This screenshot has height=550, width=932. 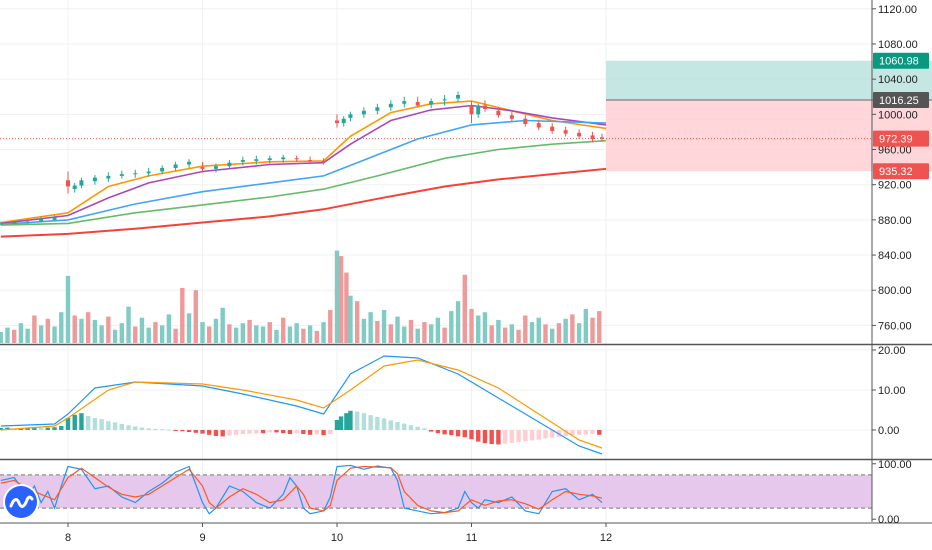 What do you see at coordinates (892, 391) in the screenshot?
I see `macd-tick-label: 10.00` at bounding box center [892, 391].